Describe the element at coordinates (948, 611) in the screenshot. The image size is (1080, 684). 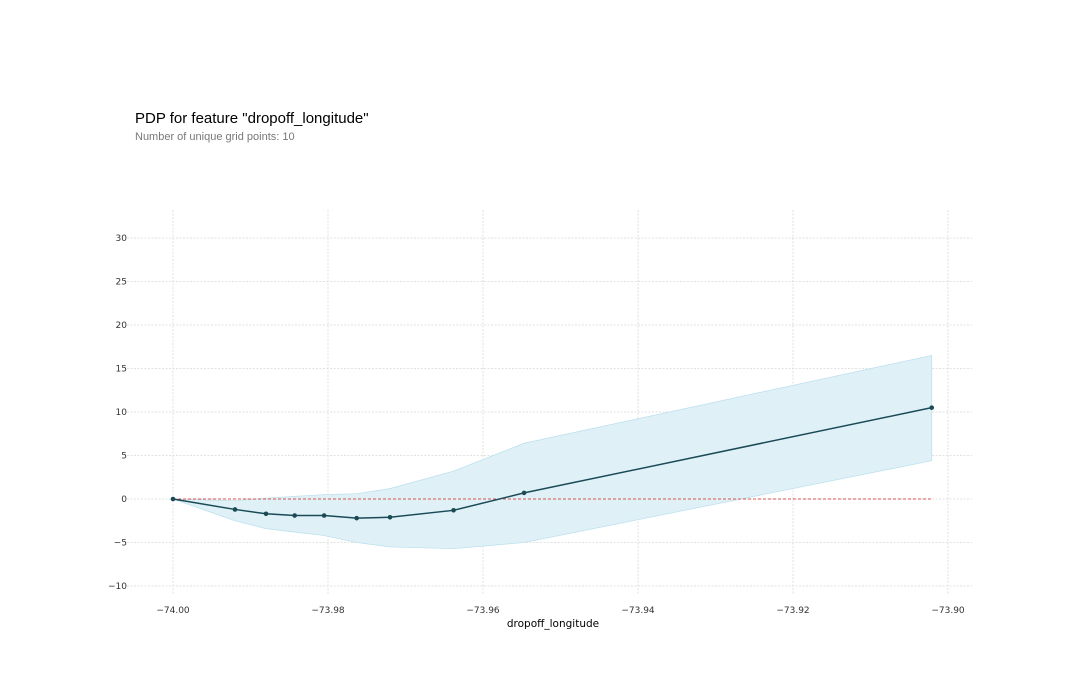
I see `x-tick-label-5: −73.90` at that location.